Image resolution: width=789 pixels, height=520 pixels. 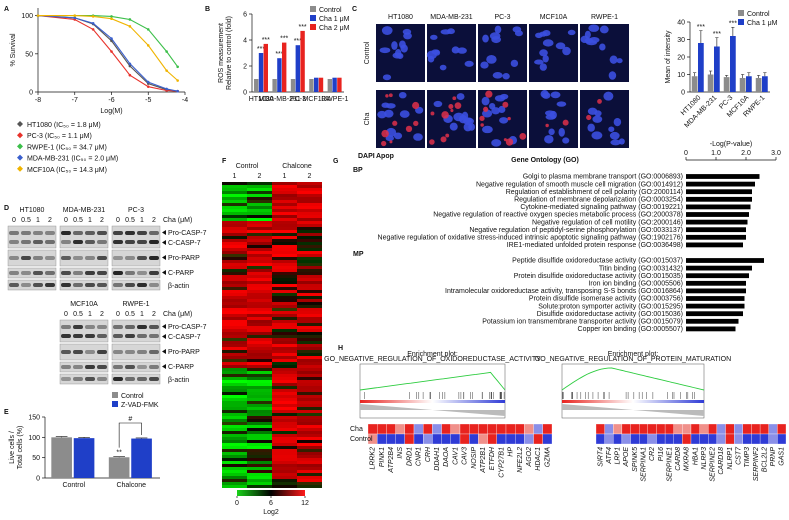 I want to click on ranked-metric, so click(x=633, y=410).